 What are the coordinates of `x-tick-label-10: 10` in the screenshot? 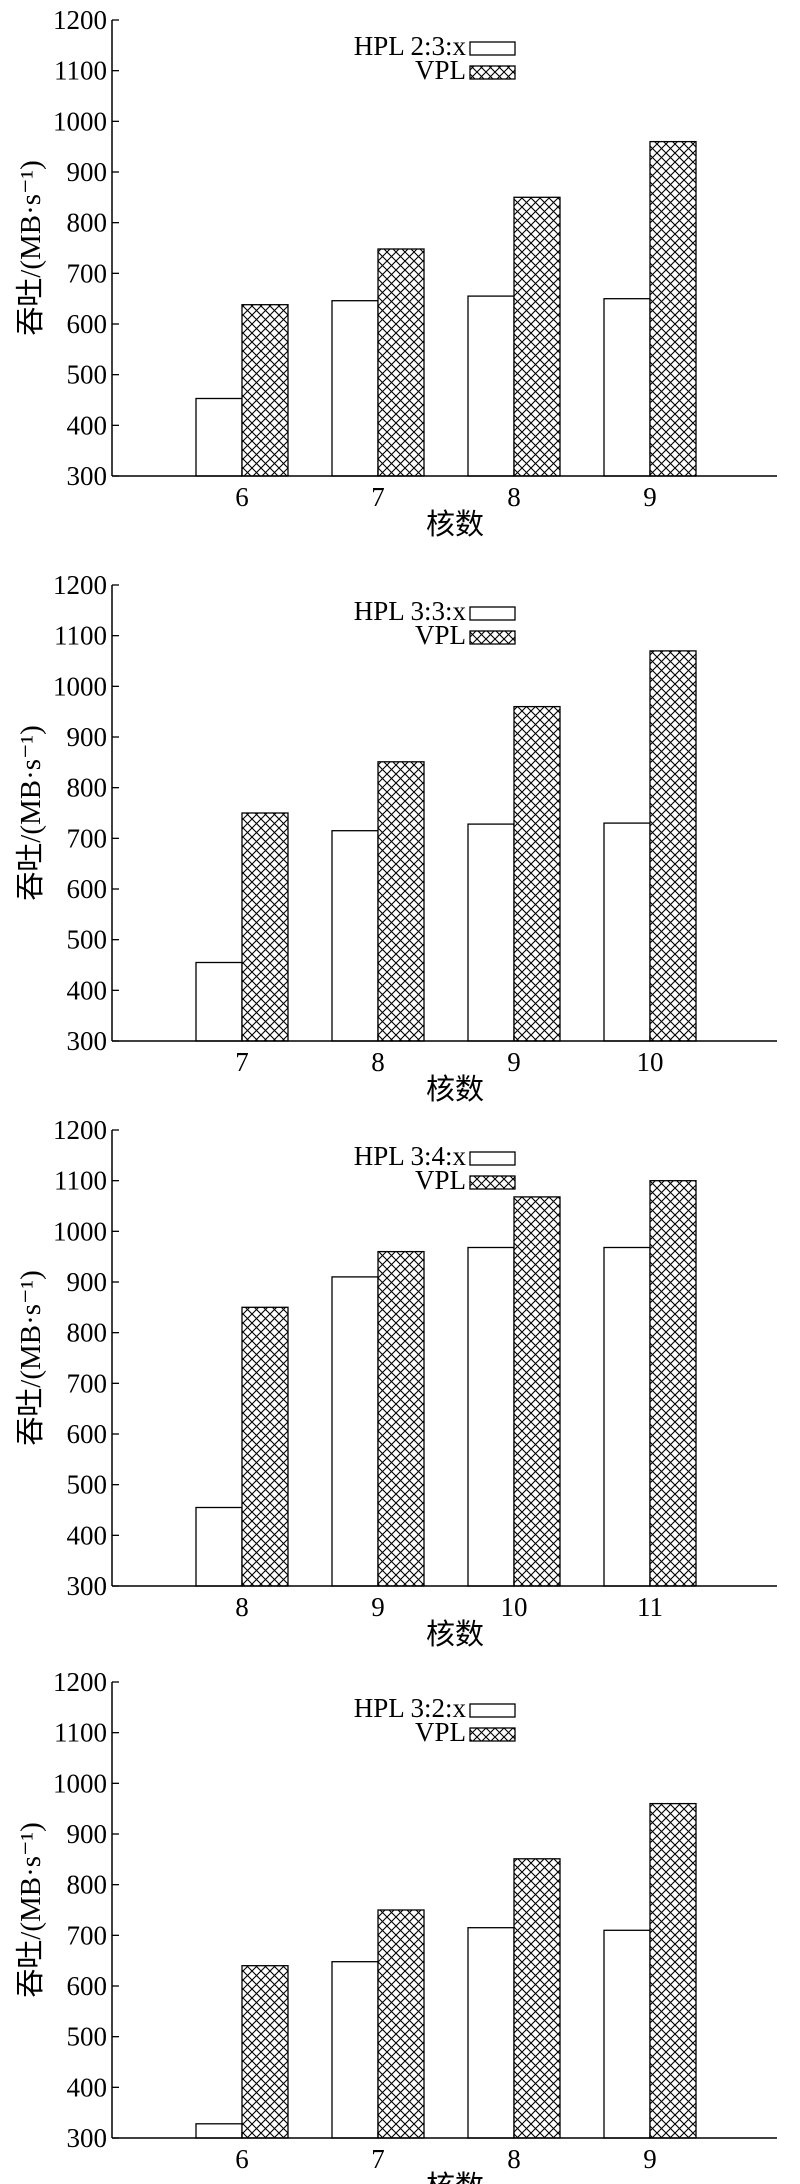 It's located at (650, 1062).